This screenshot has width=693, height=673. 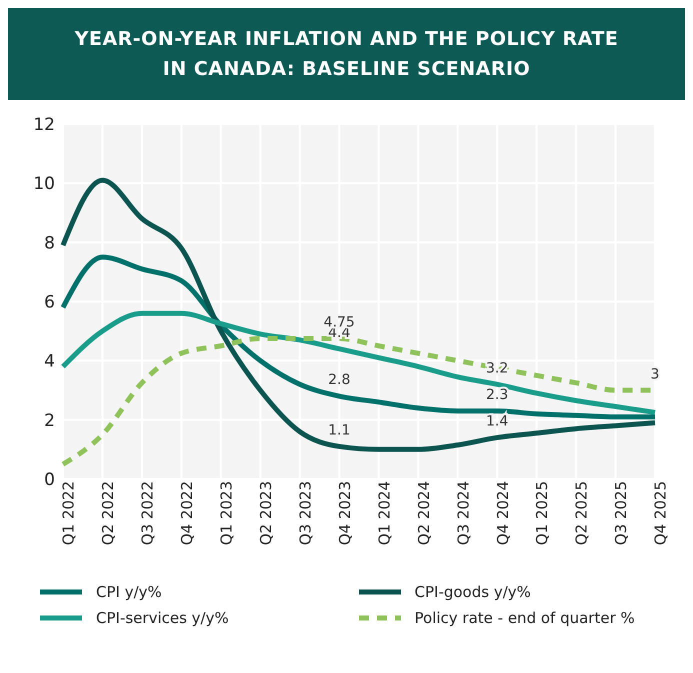 What do you see at coordinates (661, 513) in the screenshot?
I see `x-tick-label: Q4 2025` at bounding box center [661, 513].